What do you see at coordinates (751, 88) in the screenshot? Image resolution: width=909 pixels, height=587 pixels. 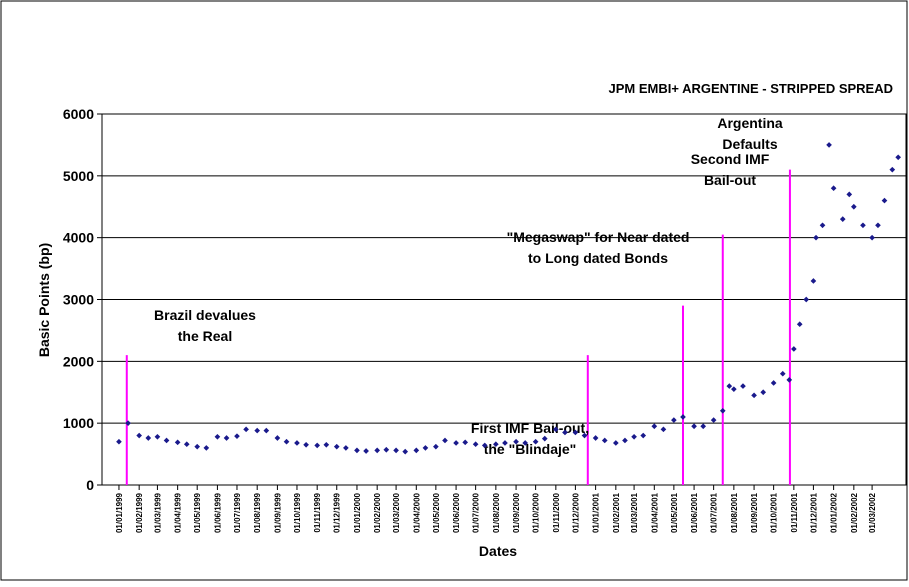 I see `chart-title: JPM EMBI+ ARGENTINE - STRIPPED SPREAD` at bounding box center [751, 88].